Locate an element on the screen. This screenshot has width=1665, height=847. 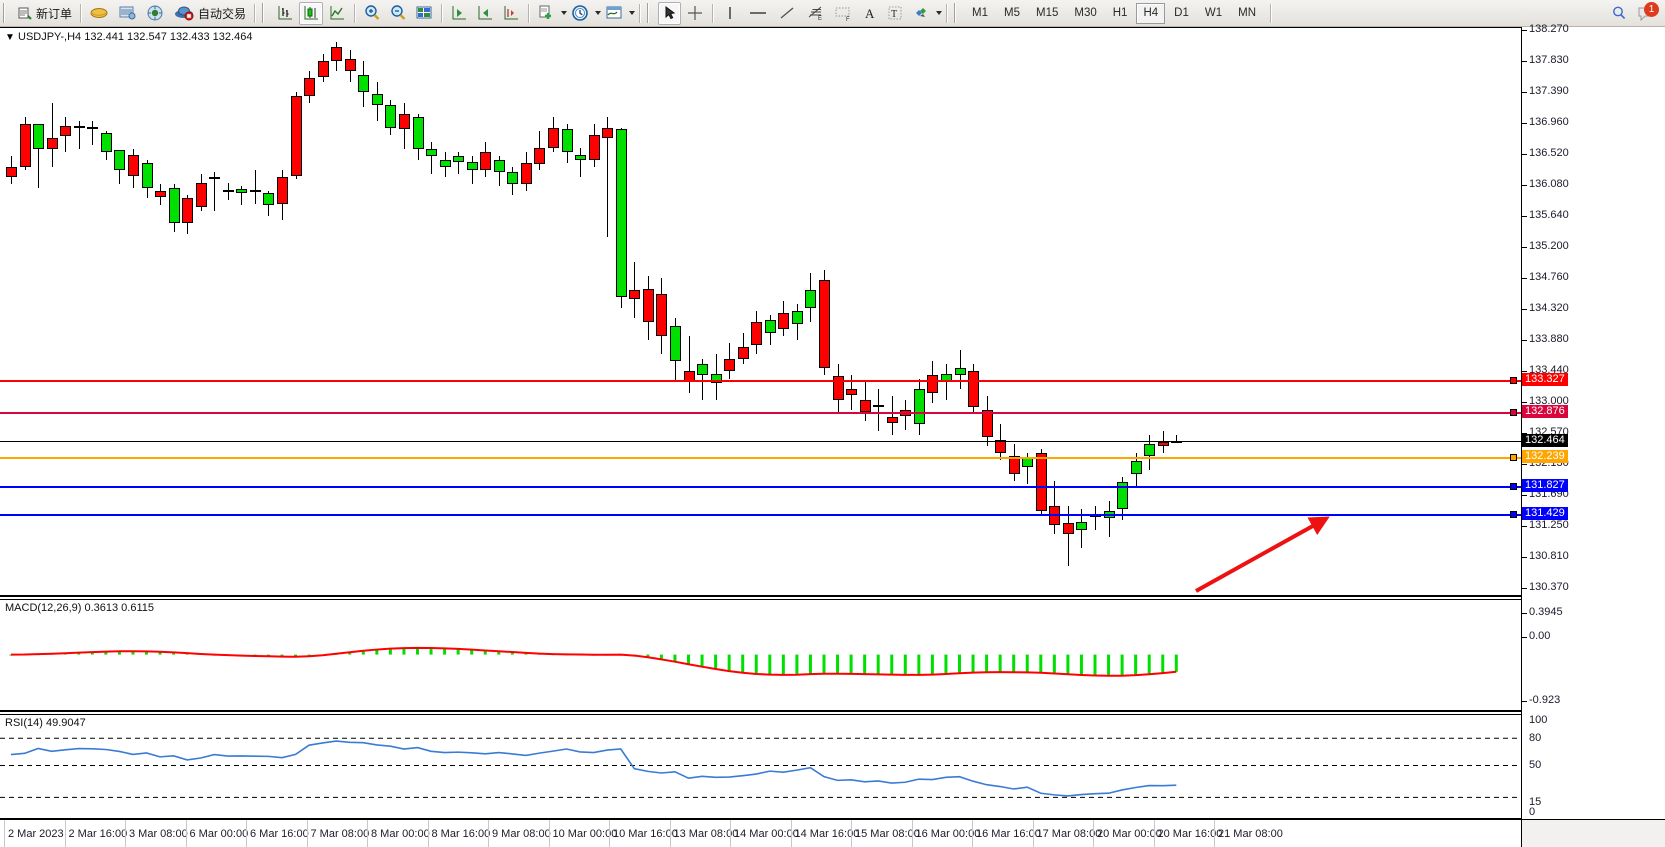
vertical-line-icon is located at coordinates (730, 13).